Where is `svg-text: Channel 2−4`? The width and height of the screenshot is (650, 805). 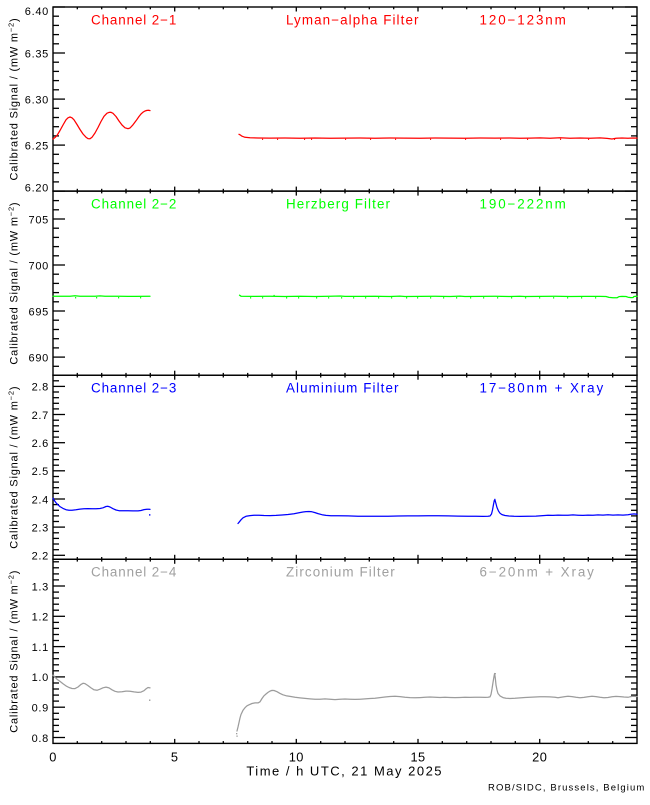
svg-text: Channel 2−4 is located at coordinates (134, 572).